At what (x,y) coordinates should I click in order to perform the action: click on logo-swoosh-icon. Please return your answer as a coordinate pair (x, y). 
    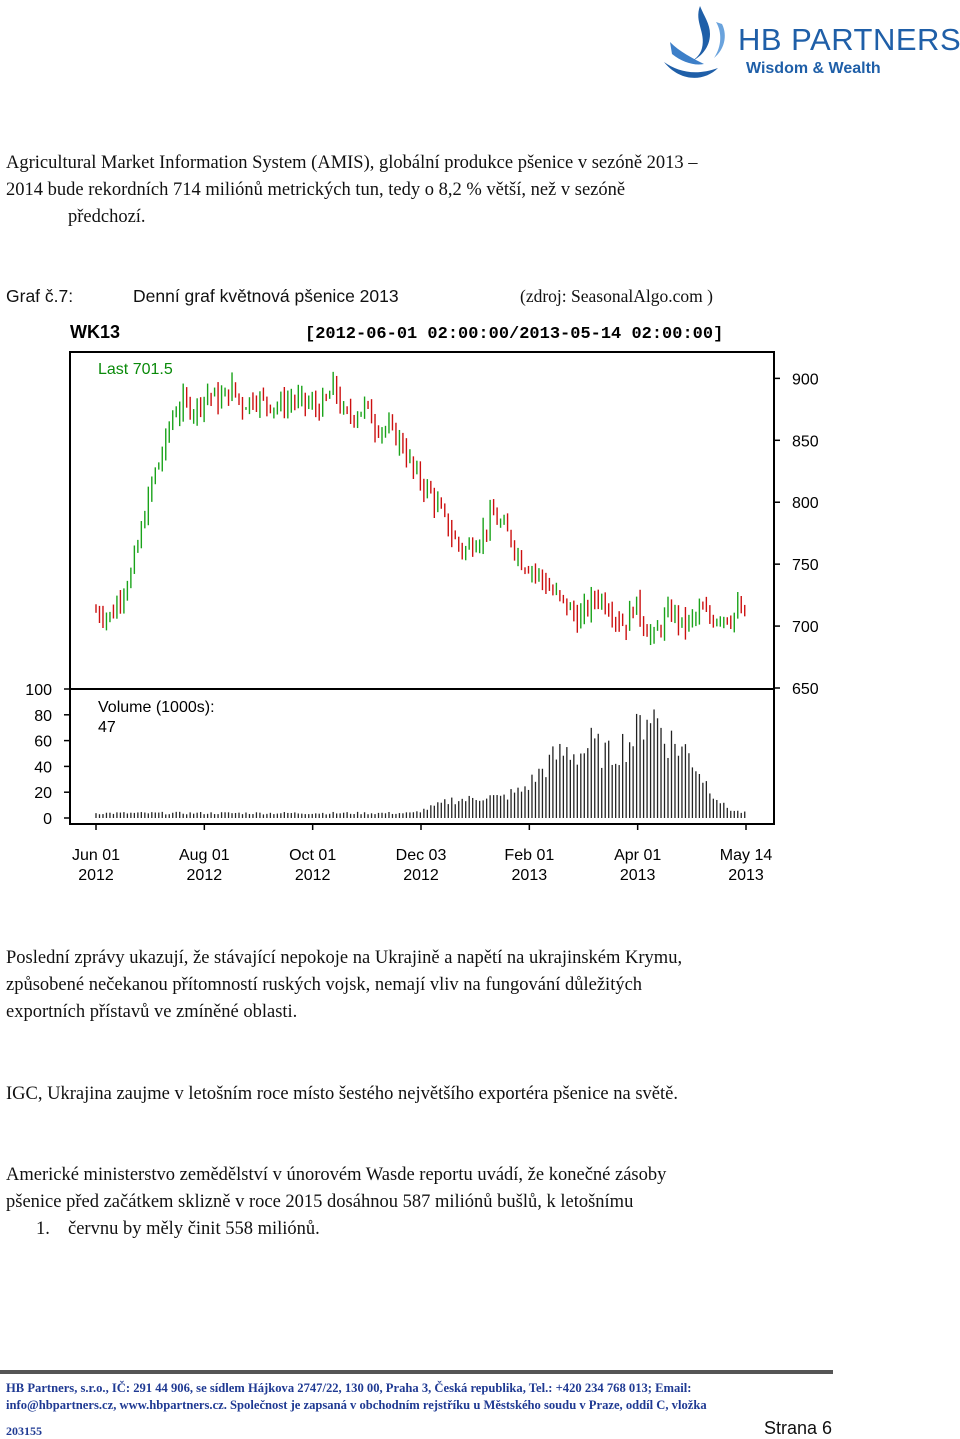
    Looking at the image, I should click on (694, 42).